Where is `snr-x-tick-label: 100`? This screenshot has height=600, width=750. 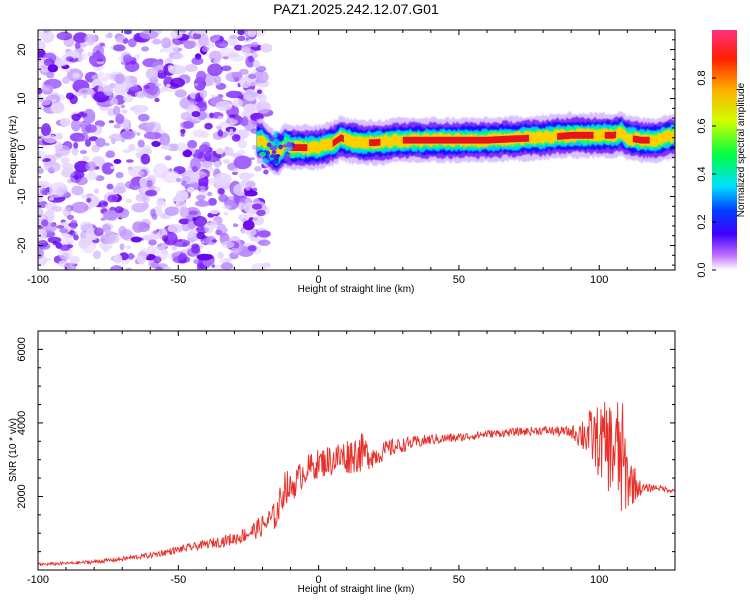
snr-x-tick-label: 100 is located at coordinates (599, 580).